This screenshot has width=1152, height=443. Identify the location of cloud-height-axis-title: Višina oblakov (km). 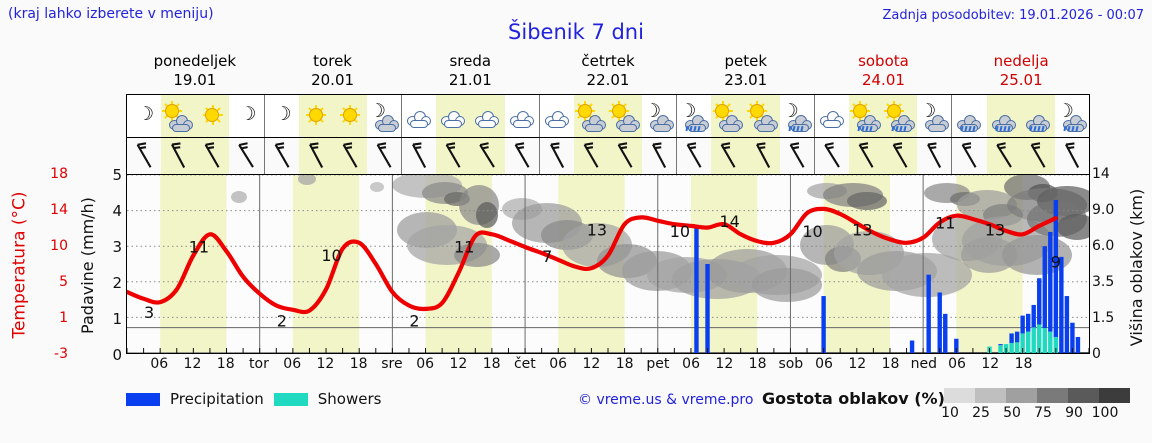
(1137, 267).